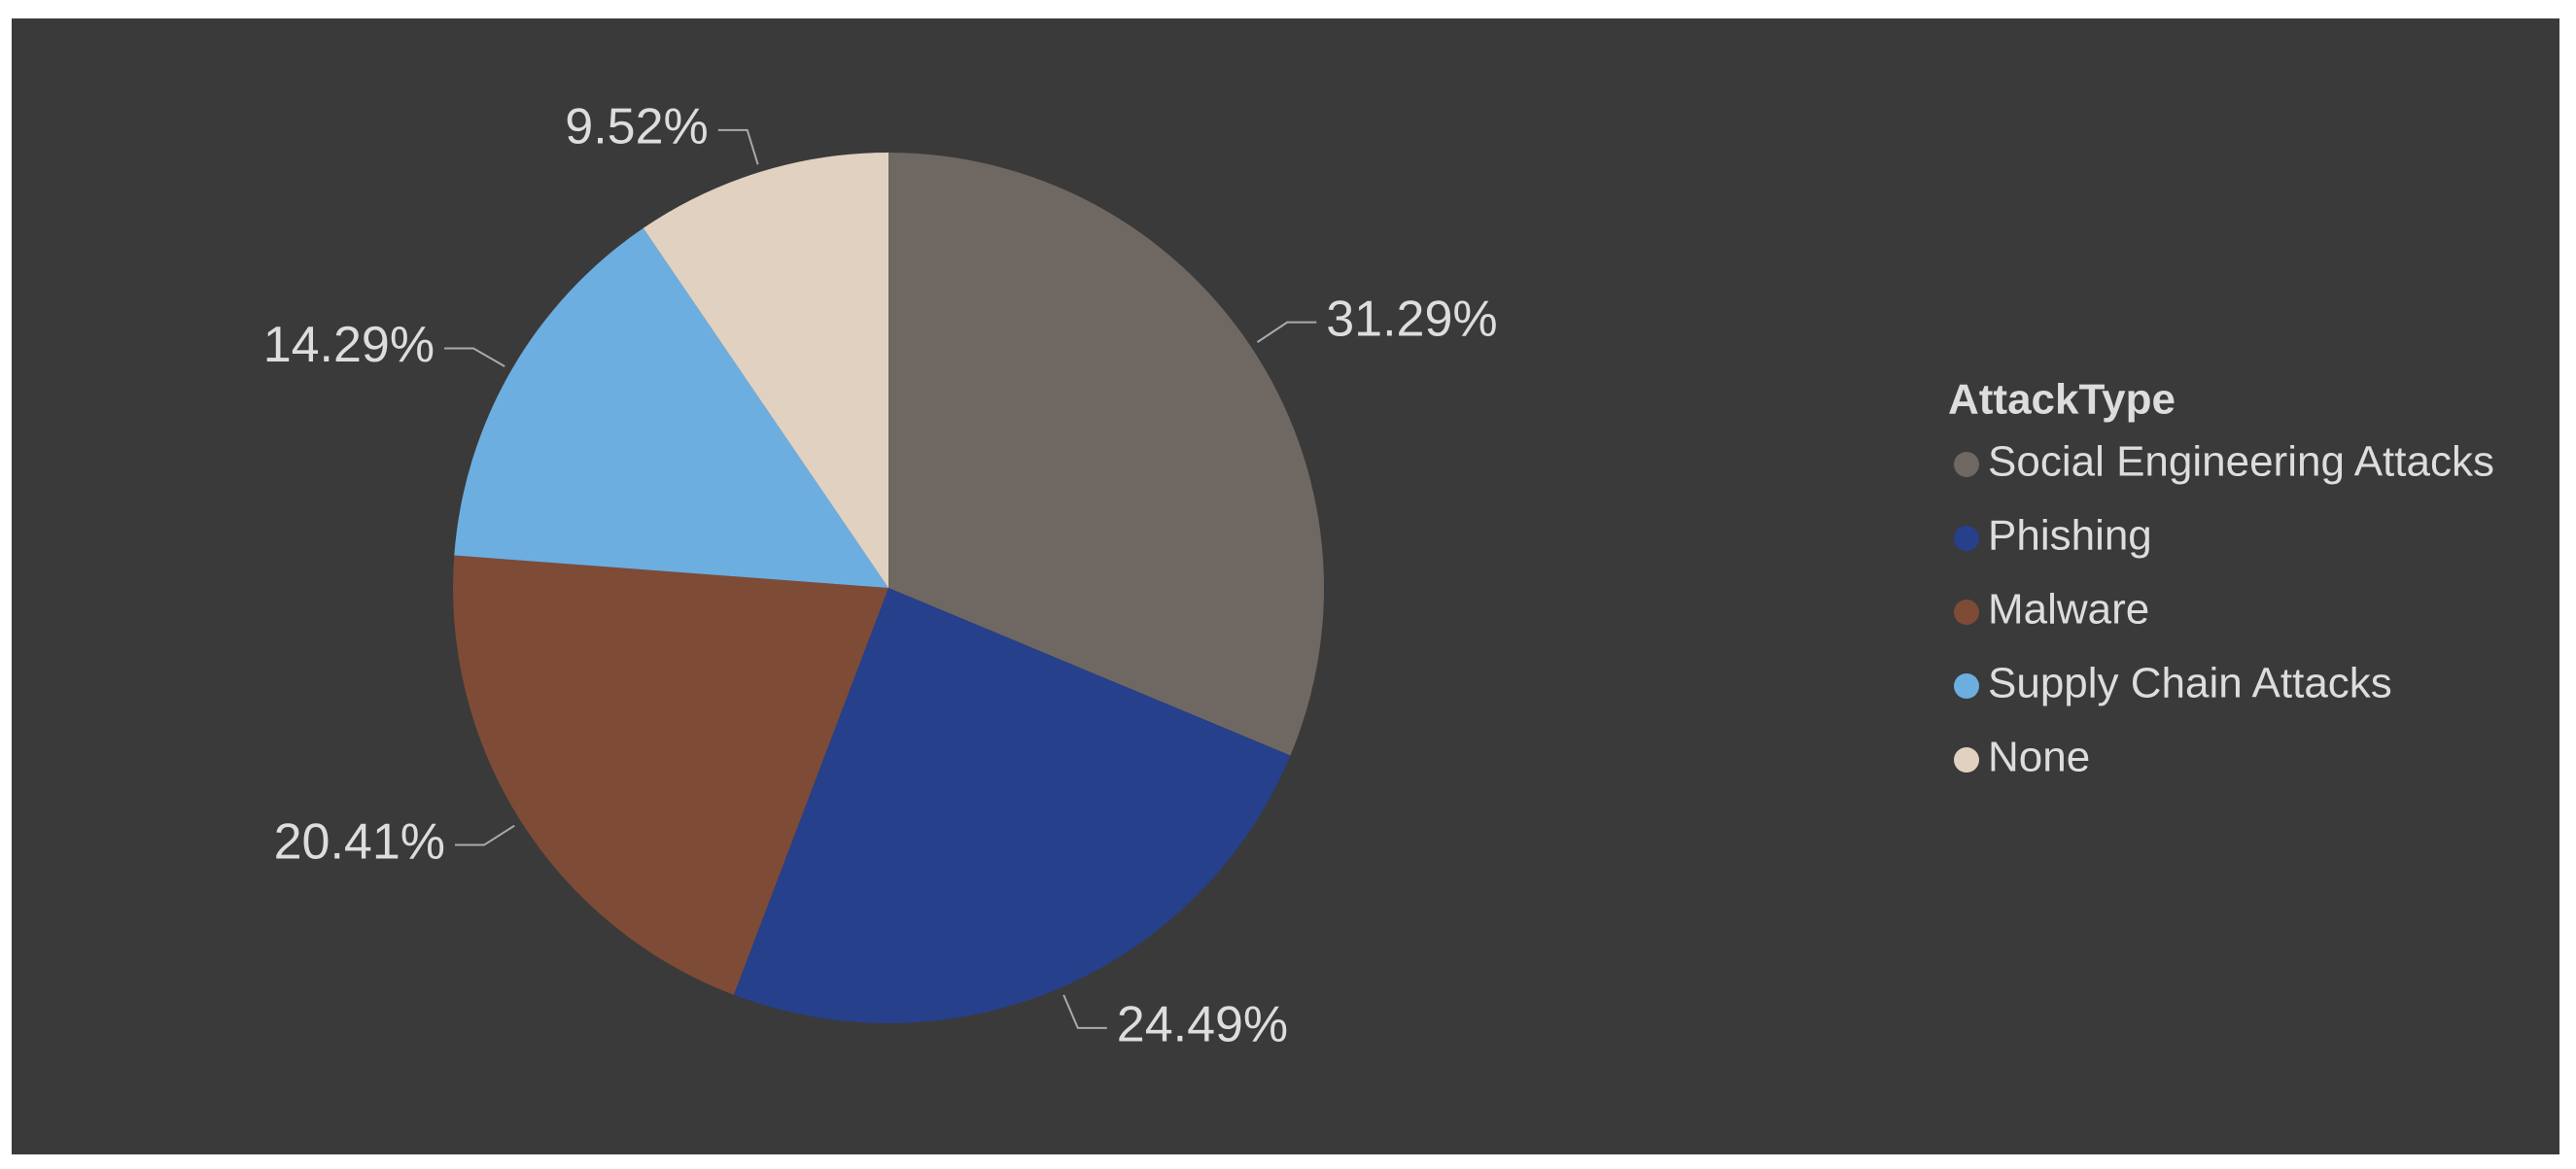 This screenshot has width=2576, height=1169. I want to click on legend-label: Malware, so click(2068, 610).